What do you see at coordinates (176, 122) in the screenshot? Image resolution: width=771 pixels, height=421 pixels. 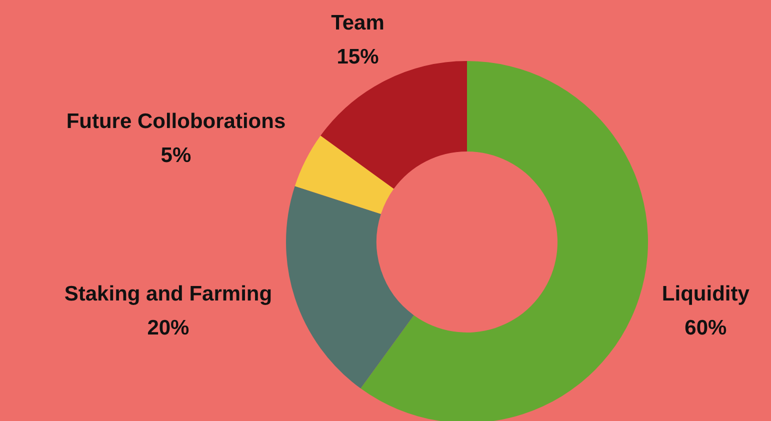 I see `slice-label: Future Colloborations` at bounding box center [176, 122].